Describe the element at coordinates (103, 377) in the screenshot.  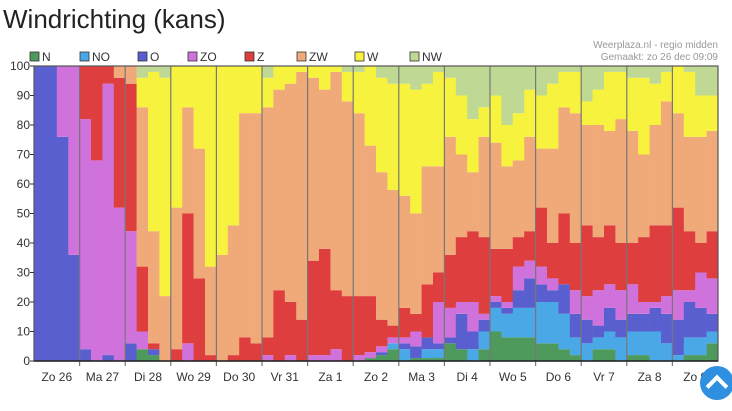
I see `x-tick-label: Ma 27` at that location.